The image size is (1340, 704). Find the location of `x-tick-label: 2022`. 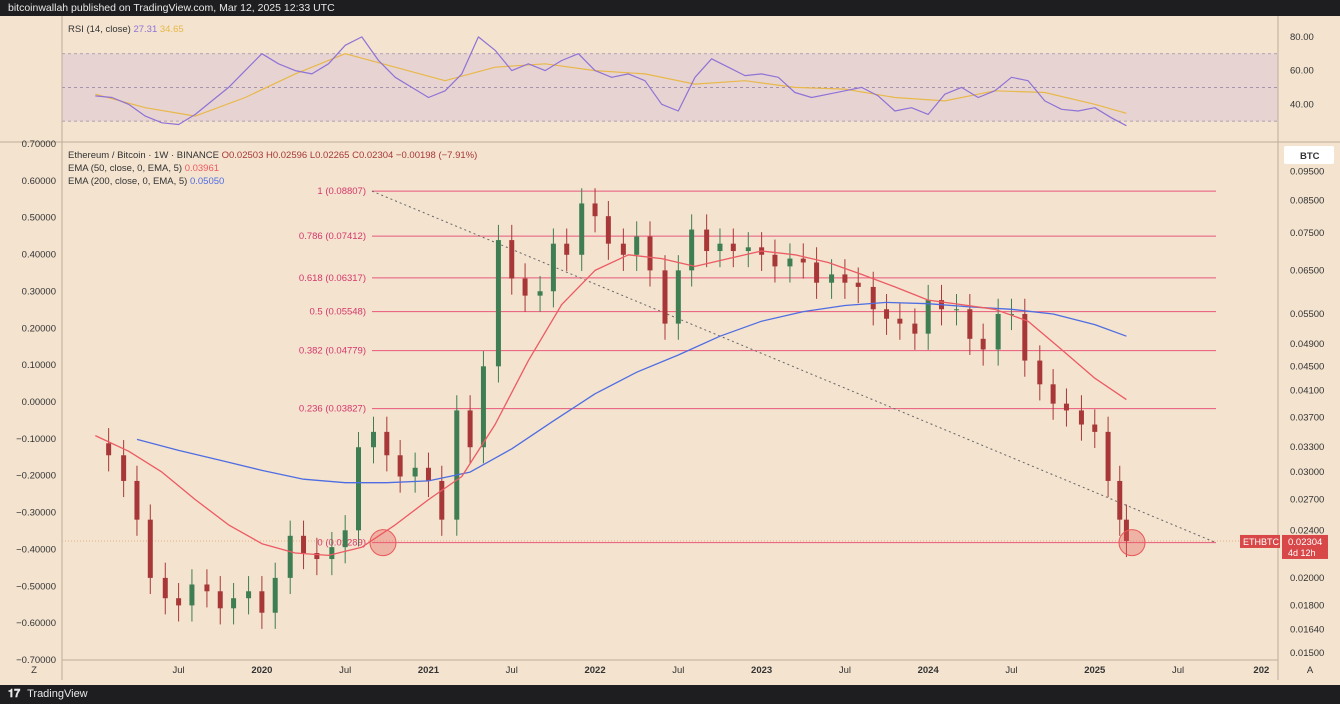

x-tick-label: 2022 is located at coordinates (594, 670).